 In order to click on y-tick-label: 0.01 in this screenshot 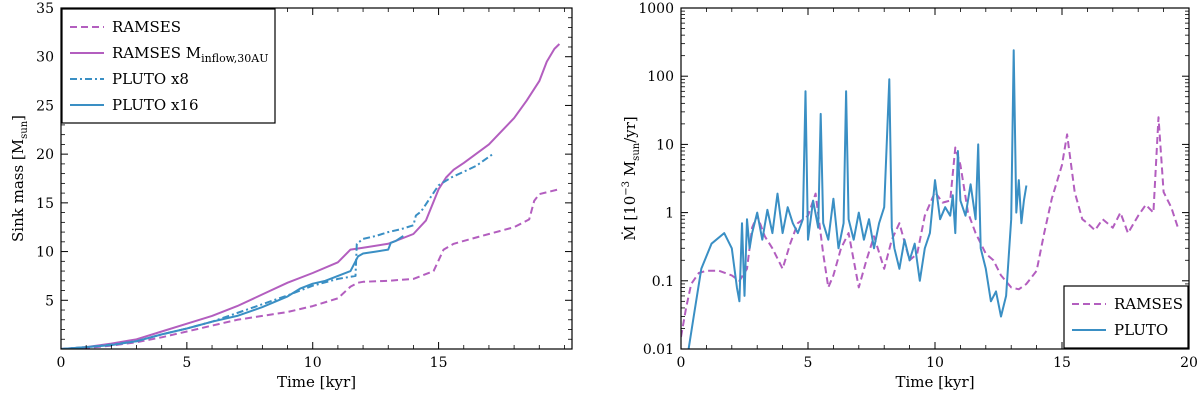, I will do `click(658, 350)`.